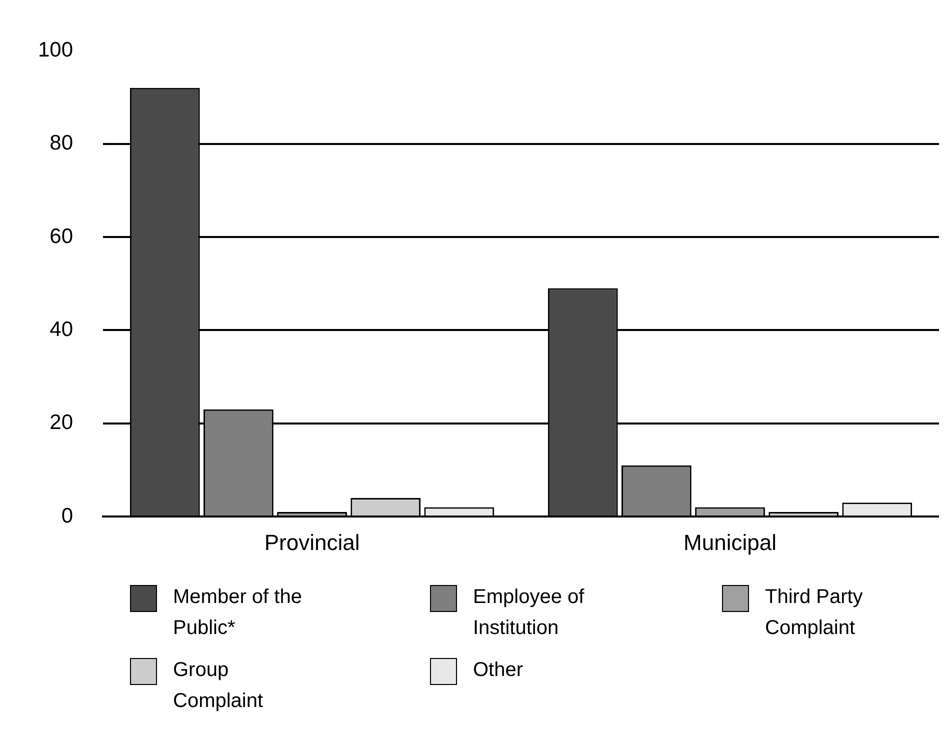  What do you see at coordinates (814, 613) in the screenshot?
I see `legend-label: Third Party Complaint` at bounding box center [814, 613].